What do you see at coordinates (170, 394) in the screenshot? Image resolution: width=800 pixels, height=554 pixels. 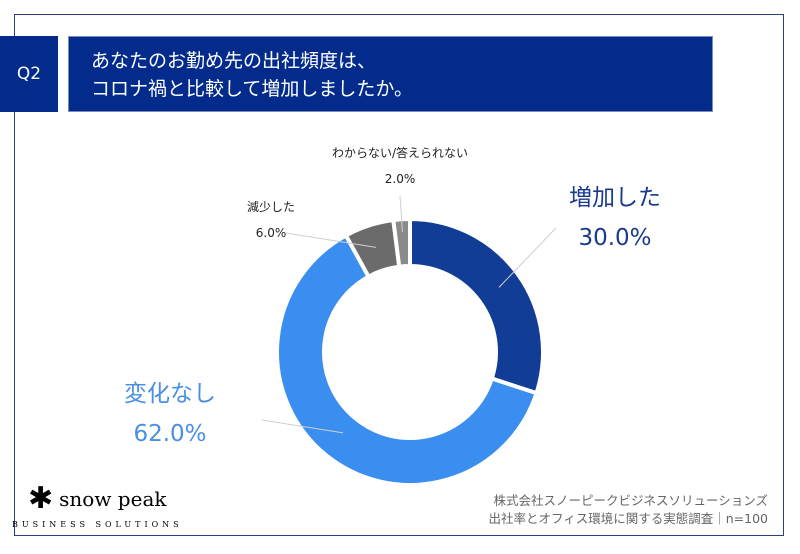 I see `label-unchanged-name: 変化なし` at bounding box center [170, 394].